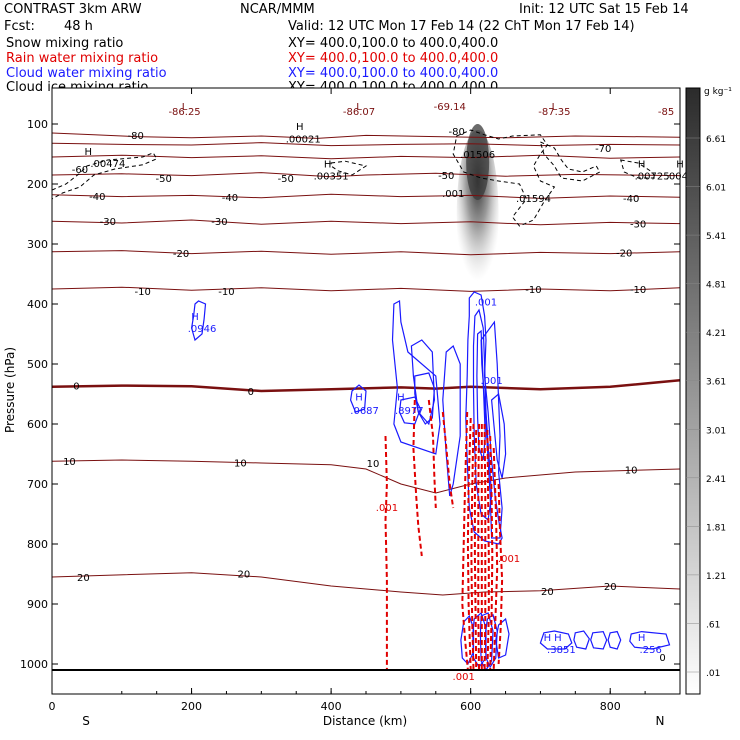 This screenshot has height=740, width=740. Describe the element at coordinates (107, 164) in the screenshot. I see `extremum-label: .00474` at that location.